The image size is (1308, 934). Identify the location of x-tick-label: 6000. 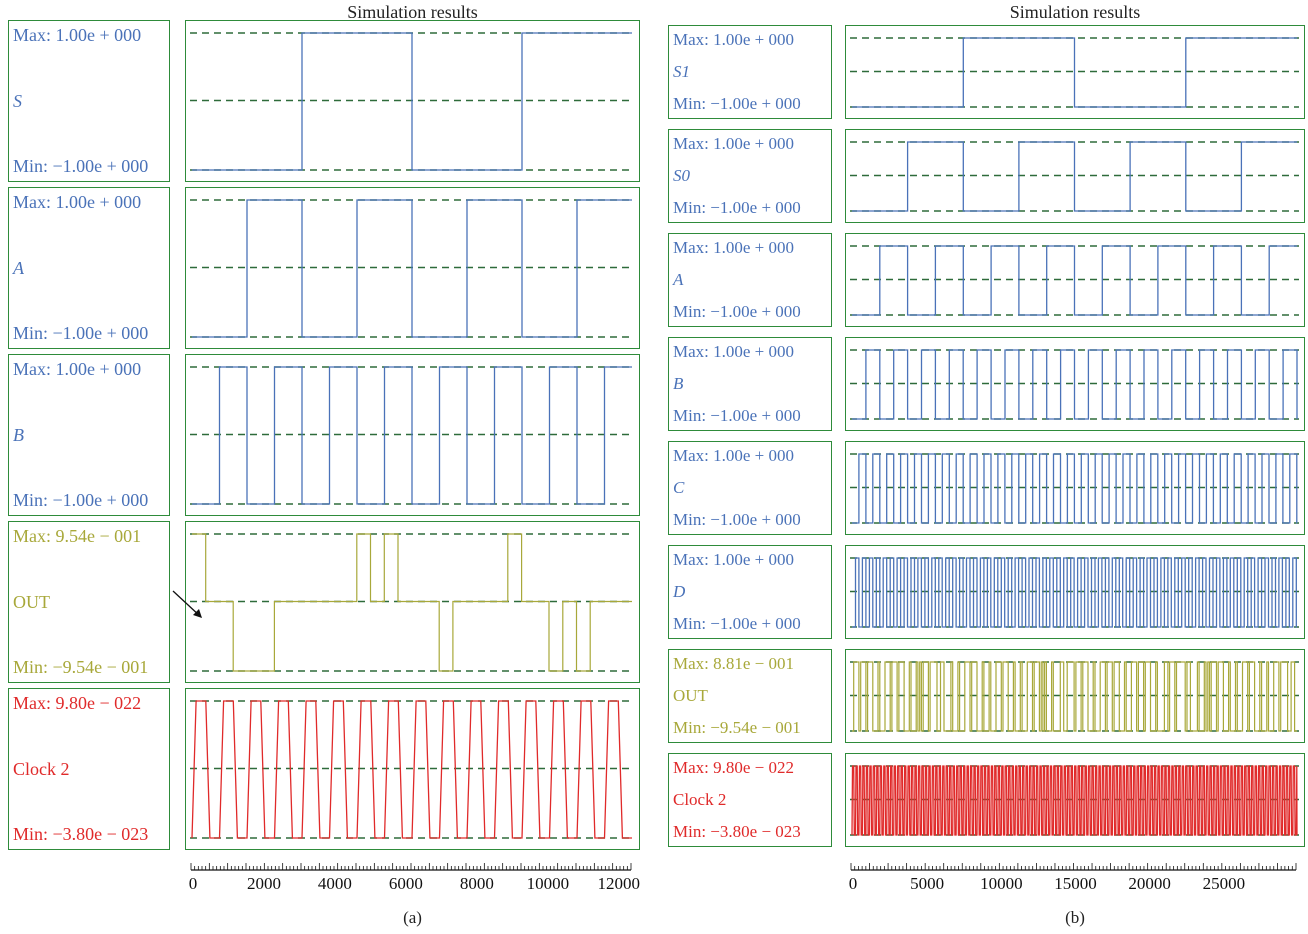
(405, 883).